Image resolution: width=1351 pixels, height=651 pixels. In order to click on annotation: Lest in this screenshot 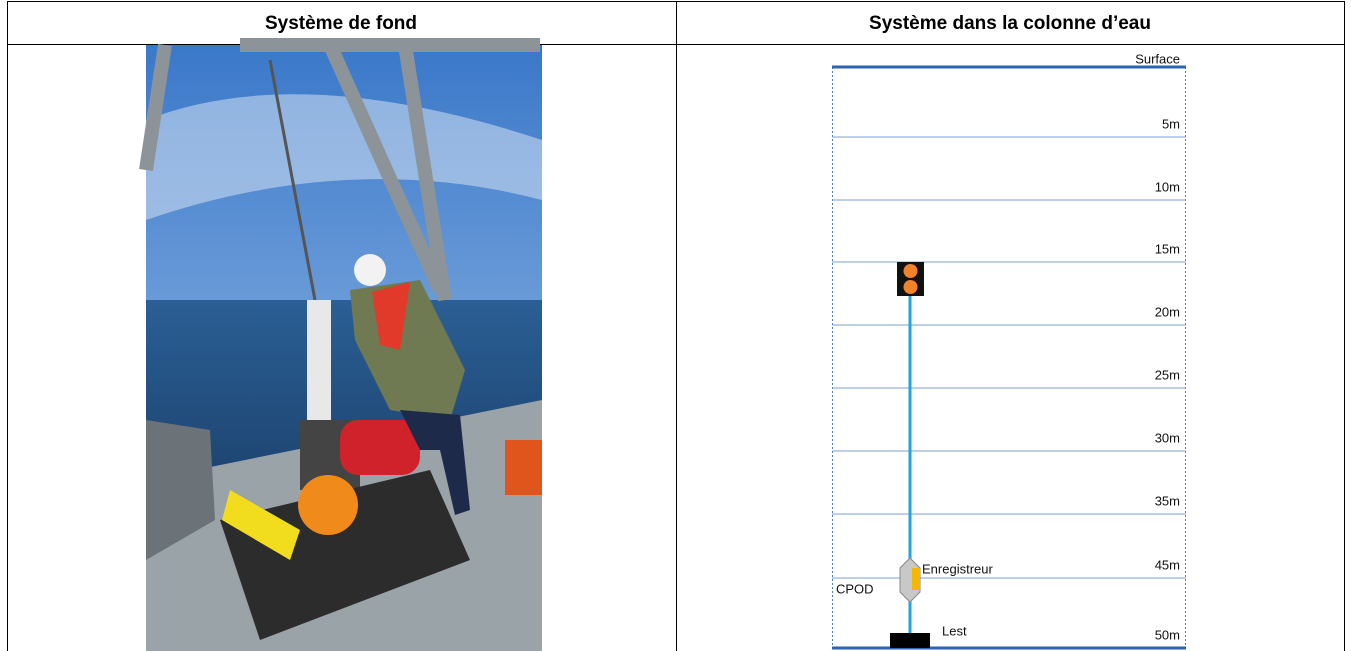, I will do `click(954, 630)`.